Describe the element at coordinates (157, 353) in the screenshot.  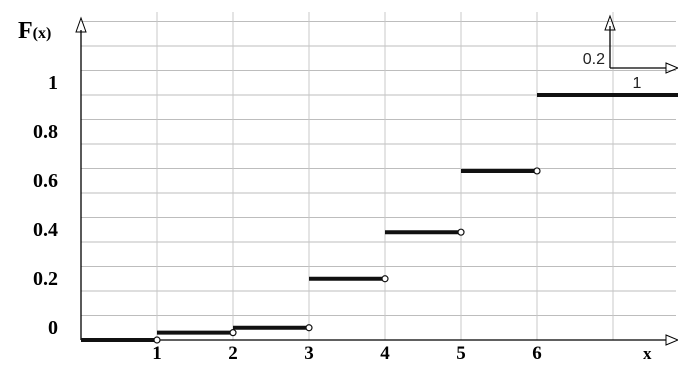
I see `x-tick-label: 1` at that location.